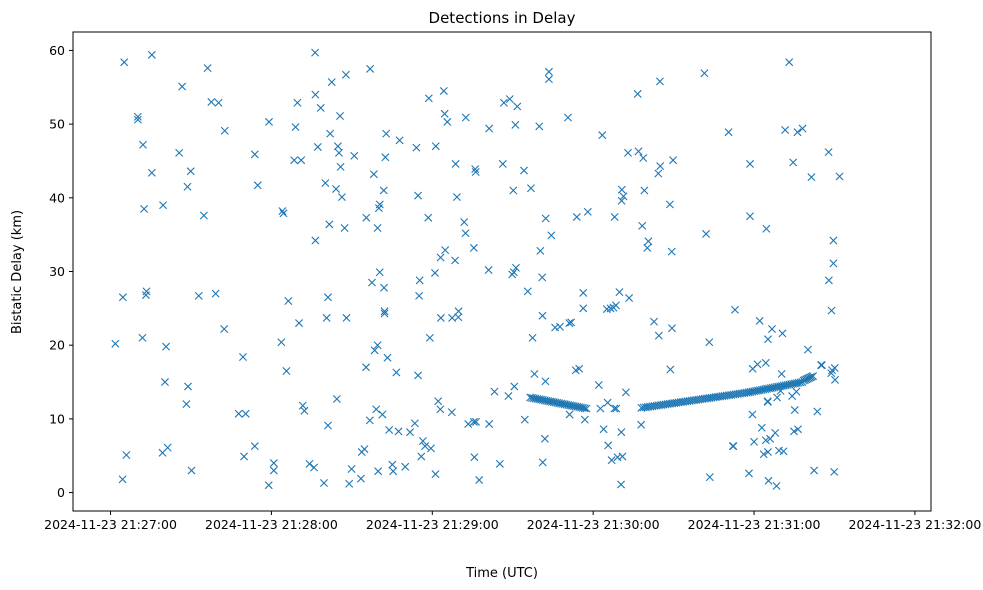 Image resolution: width=983 pixels, height=590 pixels. What do you see at coordinates (502, 18) in the screenshot?
I see `chart-title: Detections in Delay` at bounding box center [502, 18].